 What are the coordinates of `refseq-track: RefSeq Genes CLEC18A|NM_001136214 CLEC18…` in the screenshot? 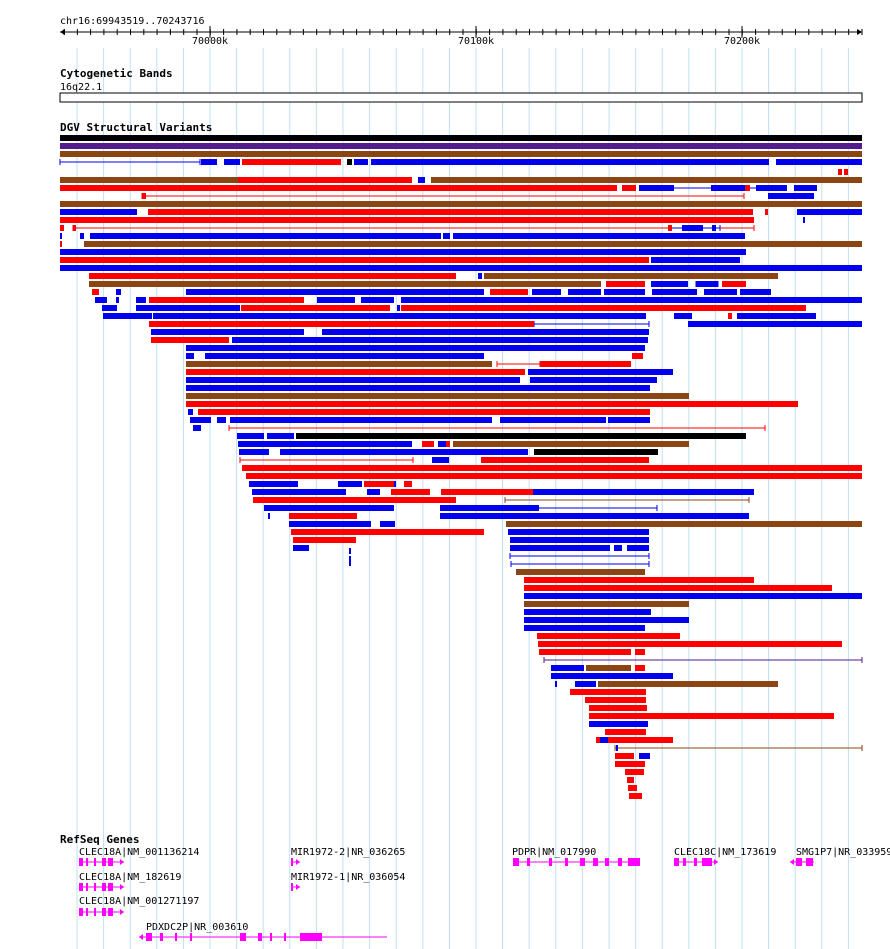 It's located at (475, 887).